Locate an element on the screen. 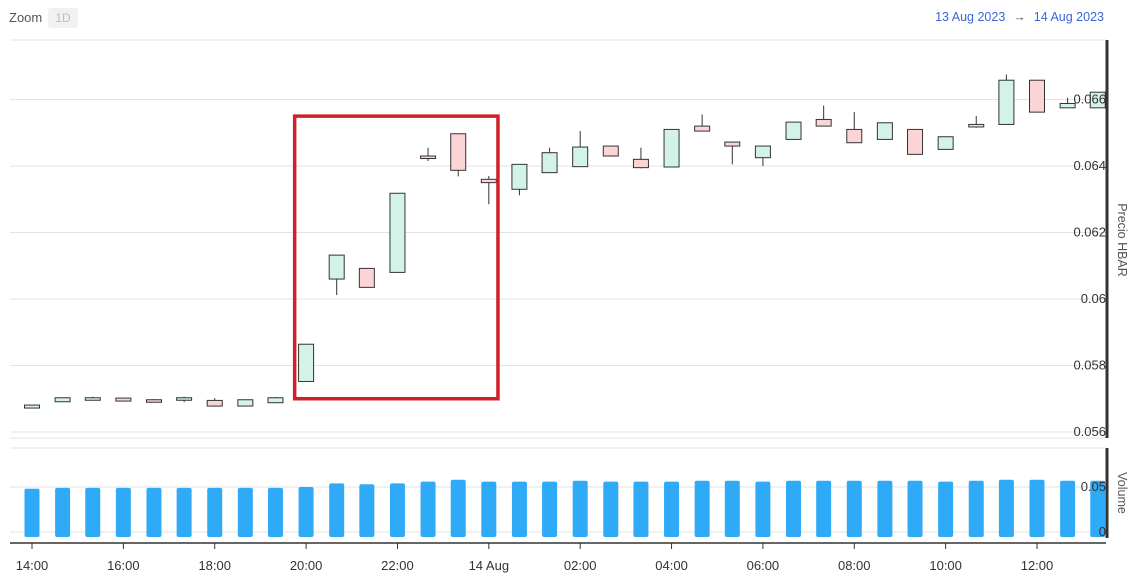 The height and width of the screenshot is (581, 1140). time-tick-label: 04:00 is located at coordinates (671, 565).